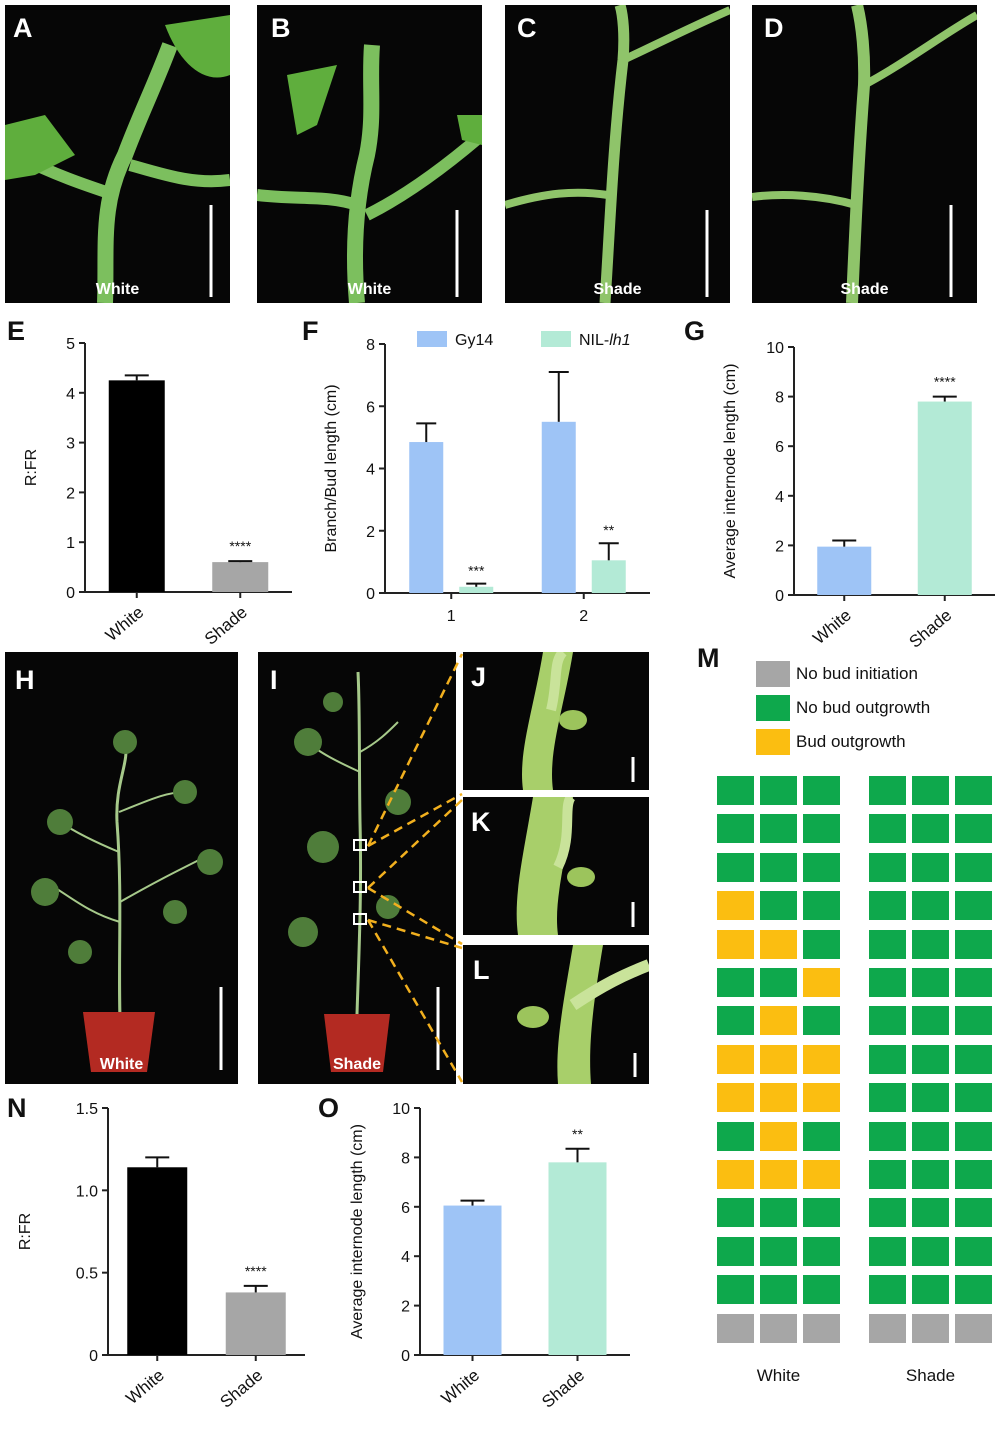 This screenshot has width=1000, height=1430. What do you see at coordinates (70, 344) in the screenshot?
I see `y-tick-label: 5` at bounding box center [70, 344].